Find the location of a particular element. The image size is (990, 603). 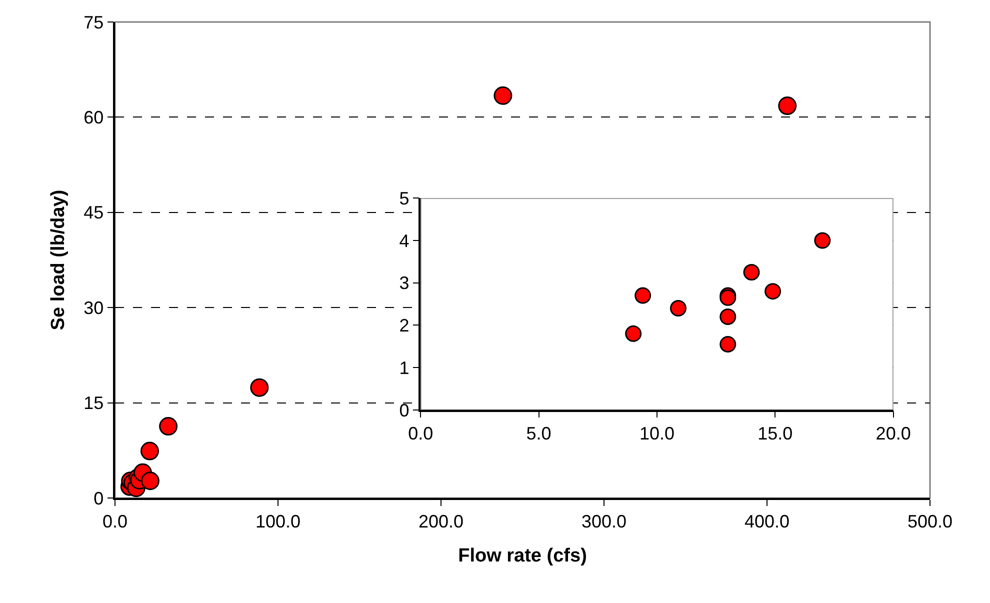

x-tick-label: 15.0 is located at coordinates (775, 433).